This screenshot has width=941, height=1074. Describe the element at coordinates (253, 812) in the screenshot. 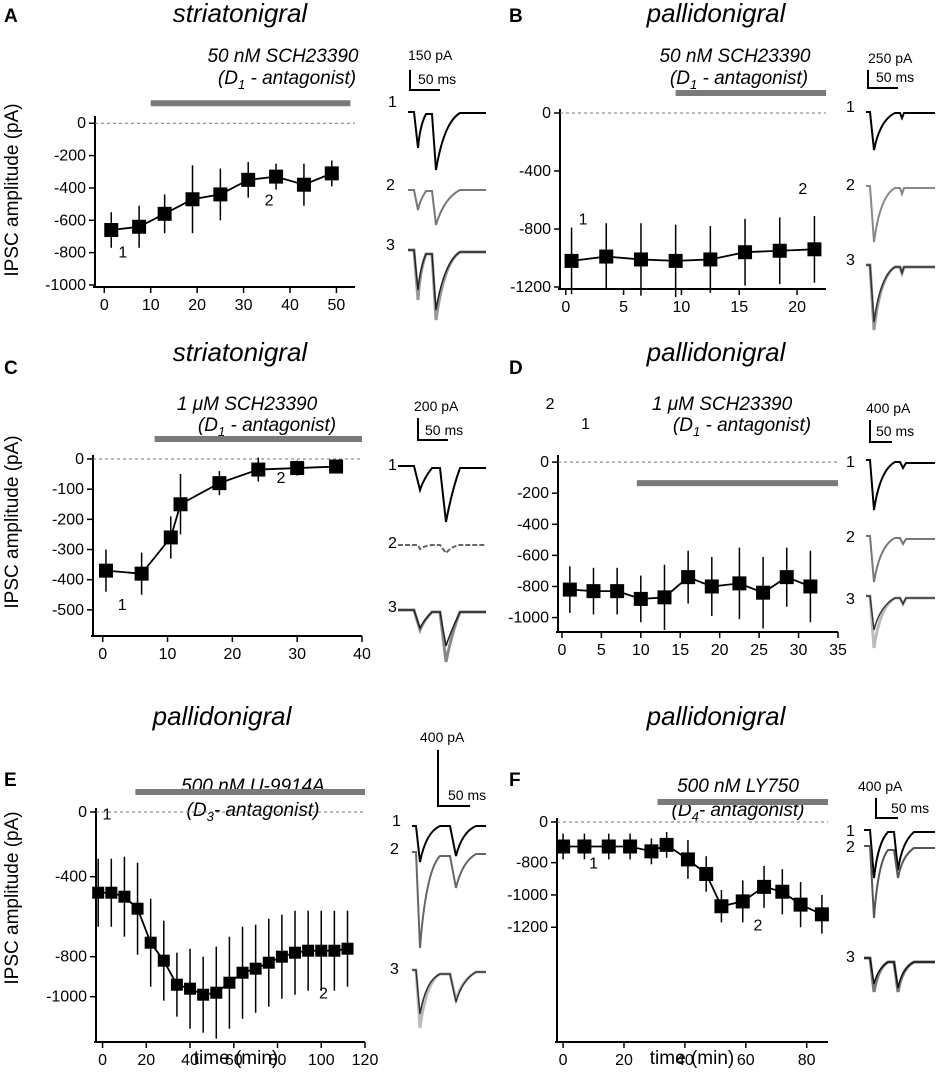

I see `drug-note: (D3- antagonist)` at that location.